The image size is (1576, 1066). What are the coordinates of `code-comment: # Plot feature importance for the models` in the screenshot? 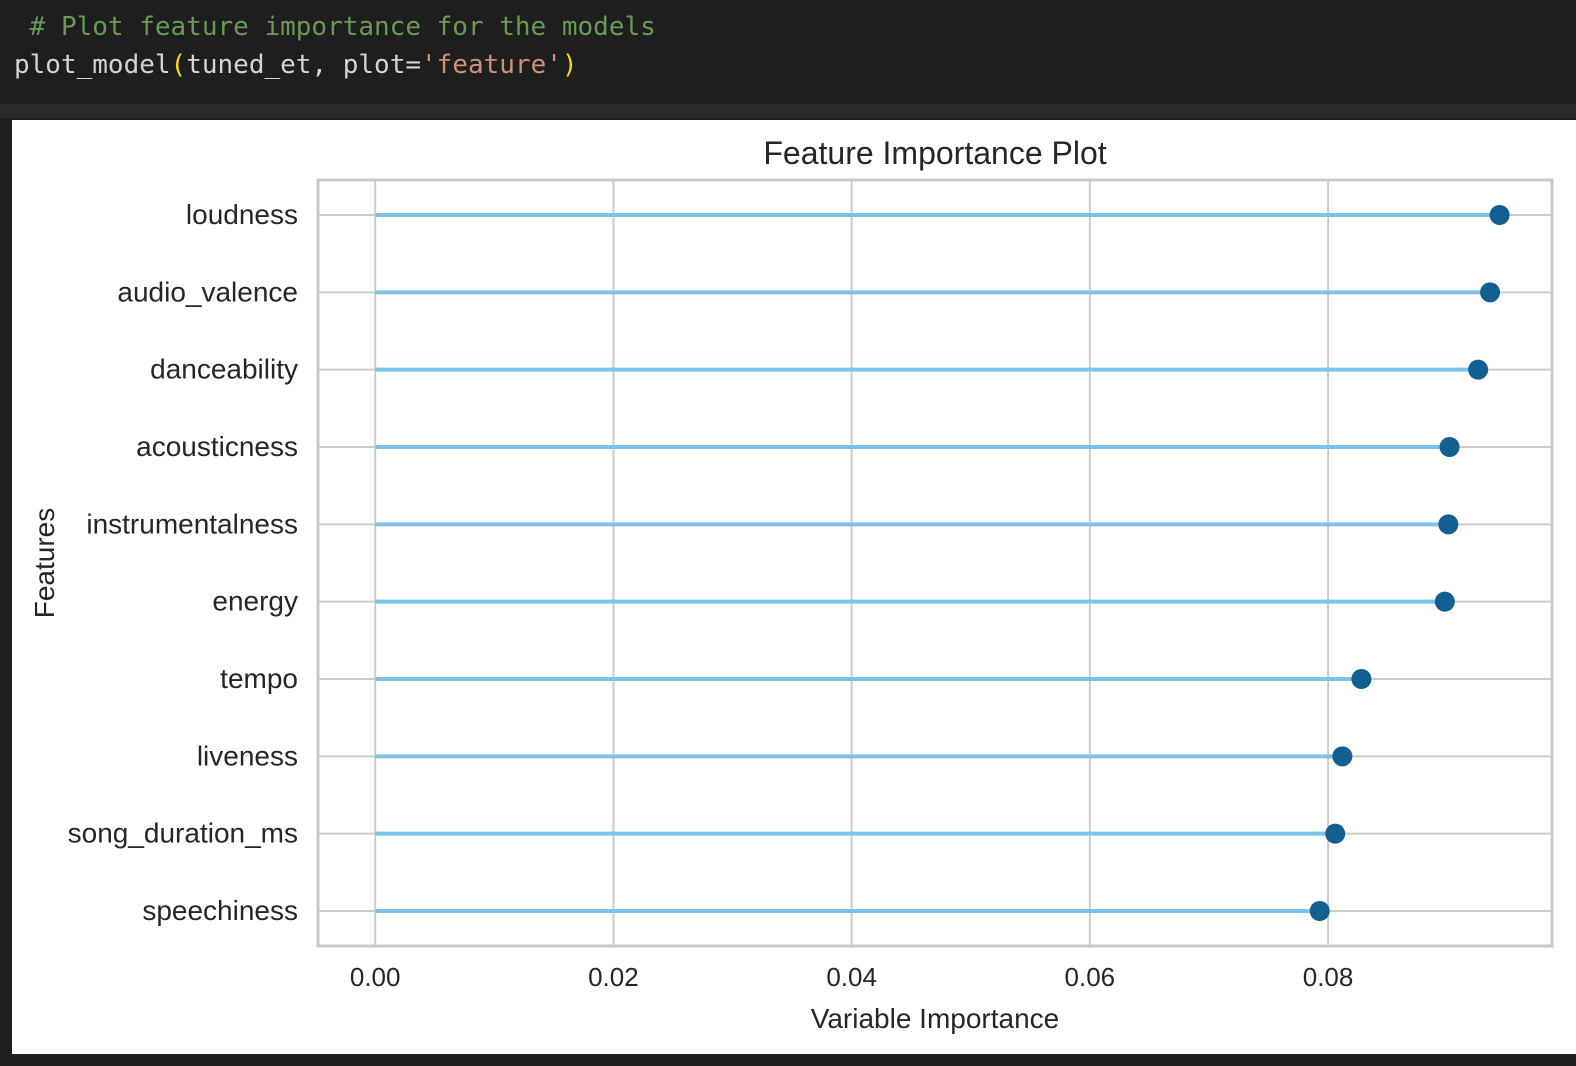 It's located at (335, 27).